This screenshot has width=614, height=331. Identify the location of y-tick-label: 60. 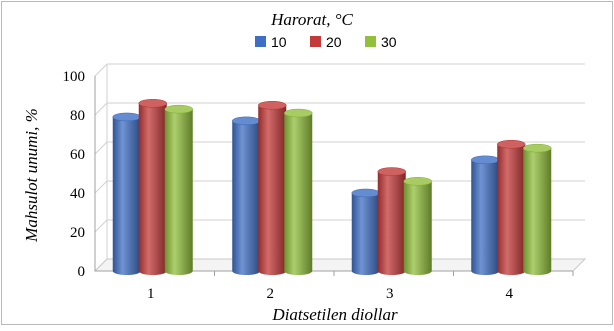
(77, 155).